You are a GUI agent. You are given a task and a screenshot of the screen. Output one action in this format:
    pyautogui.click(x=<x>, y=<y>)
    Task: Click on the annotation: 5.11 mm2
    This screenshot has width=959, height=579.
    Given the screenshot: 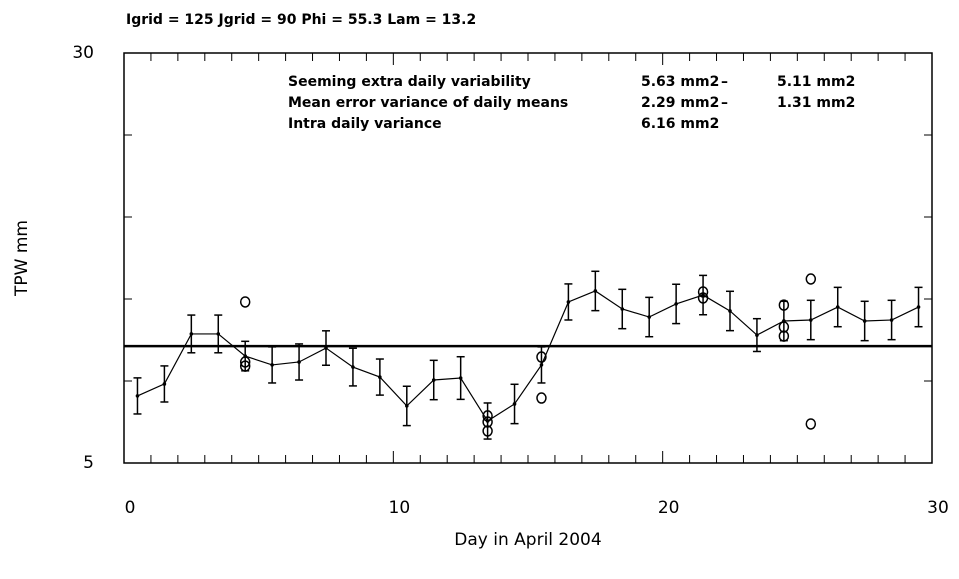 What is the action you would take?
    pyautogui.click(x=816, y=82)
    